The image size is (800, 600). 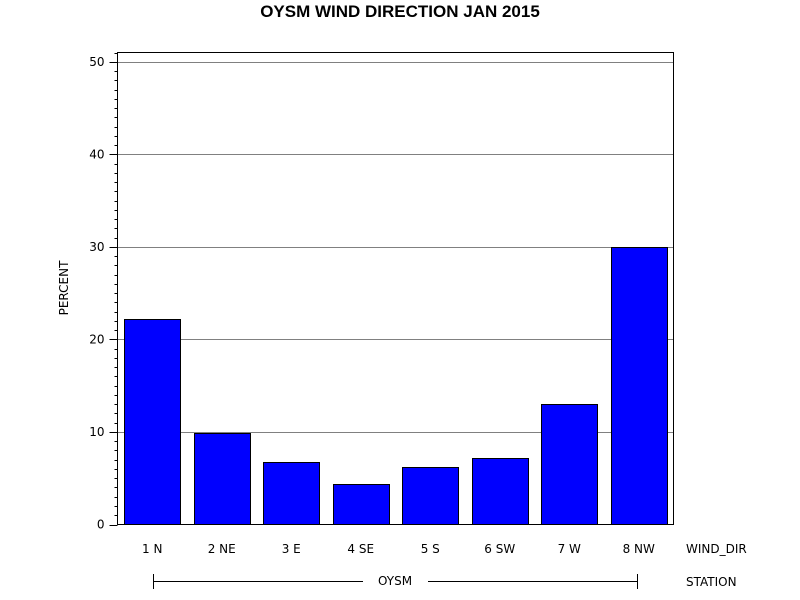 I want to click on bar-6-sw, so click(x=500, y=491).